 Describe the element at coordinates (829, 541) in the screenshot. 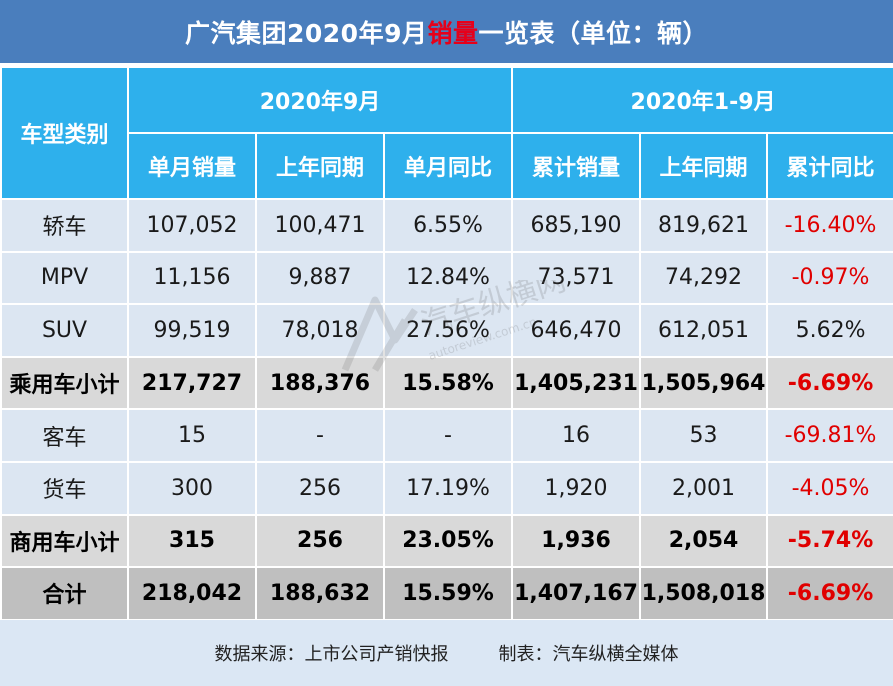

I see `table-cell: -5.74%` at that location.